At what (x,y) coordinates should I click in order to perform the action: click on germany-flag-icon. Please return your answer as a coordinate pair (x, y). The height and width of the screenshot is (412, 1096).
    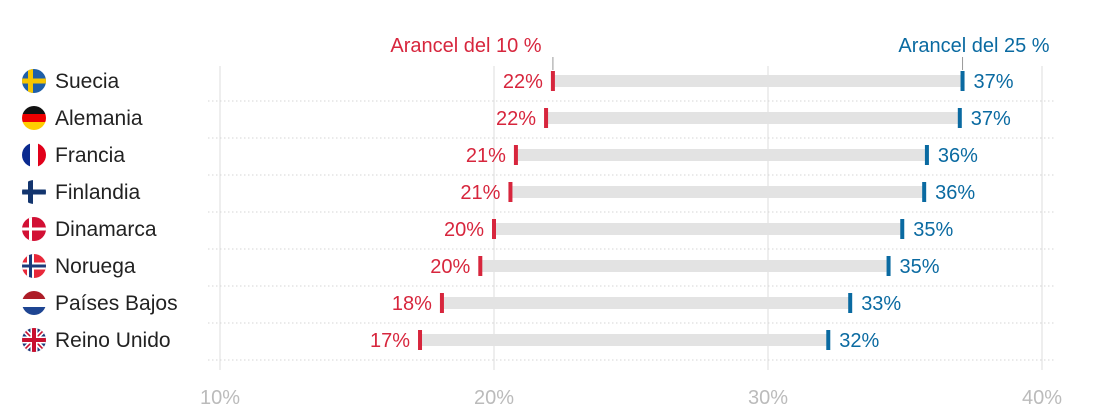
    Looking at the image, I should click on (34, 118).